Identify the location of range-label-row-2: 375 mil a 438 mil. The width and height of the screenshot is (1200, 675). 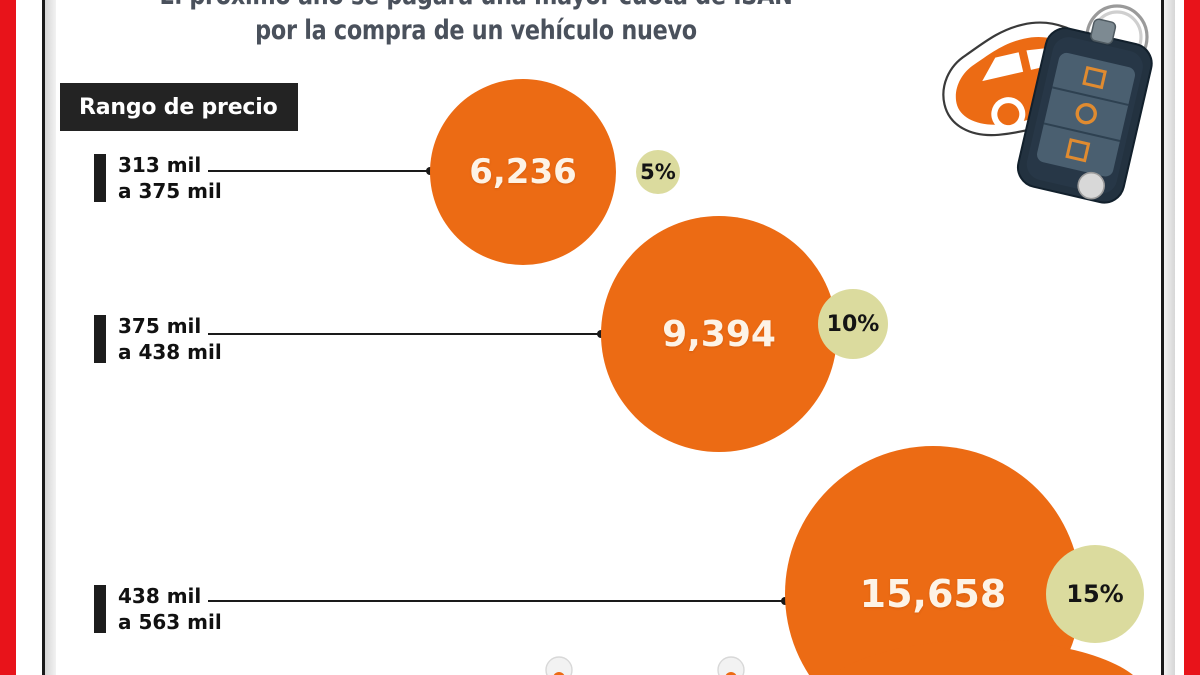
(158, 339).